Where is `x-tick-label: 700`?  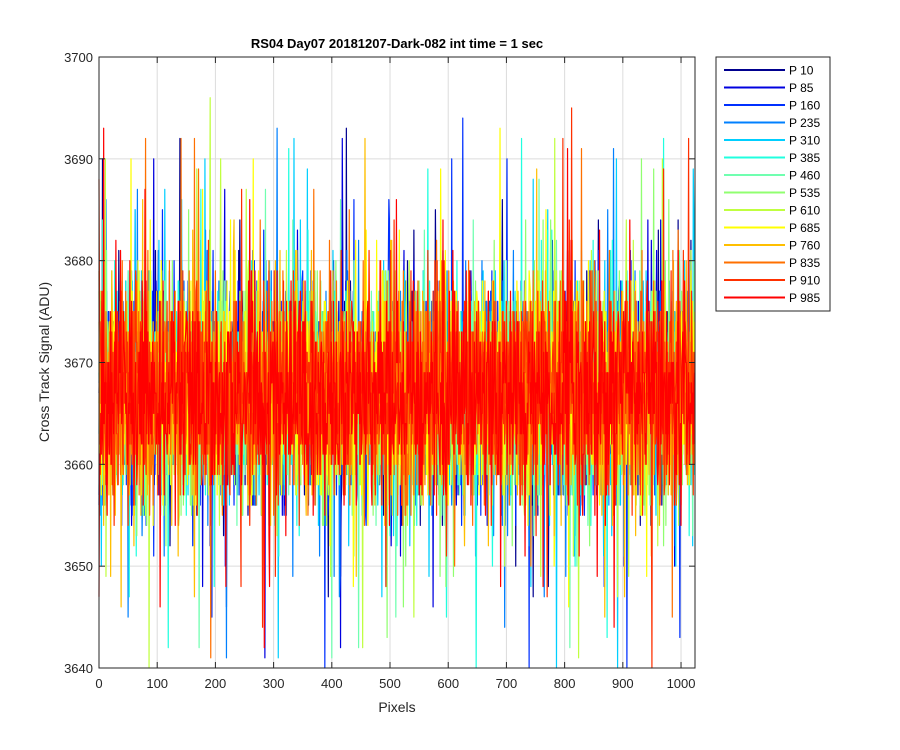 x-tick-label: 700 is located at coordinates (507, 683).